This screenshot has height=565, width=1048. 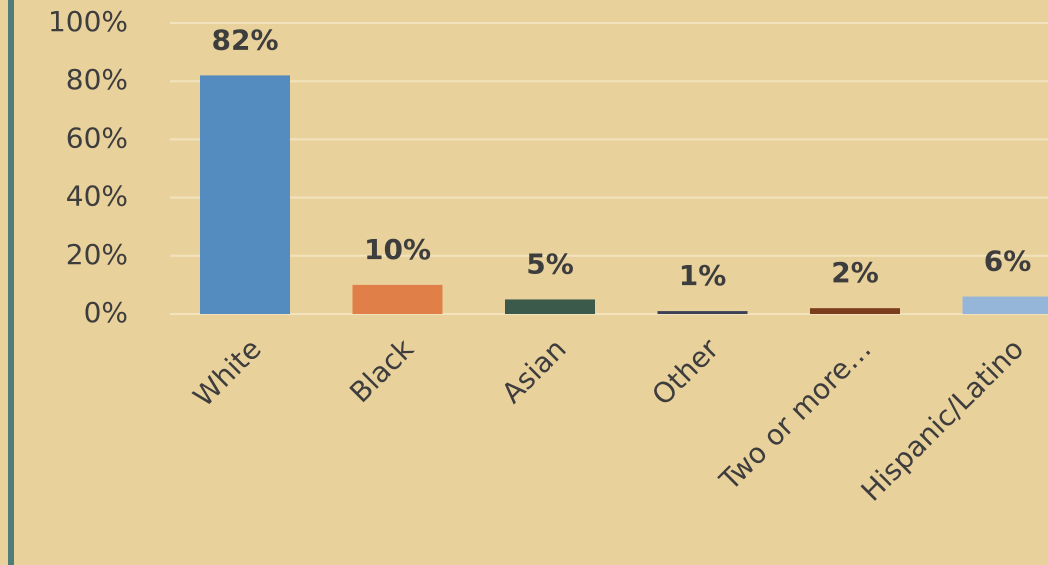 What do you see at coordinates (550, 263) in the screenshot?
I see `value-label: 5%` at bounding box center [550, 263].